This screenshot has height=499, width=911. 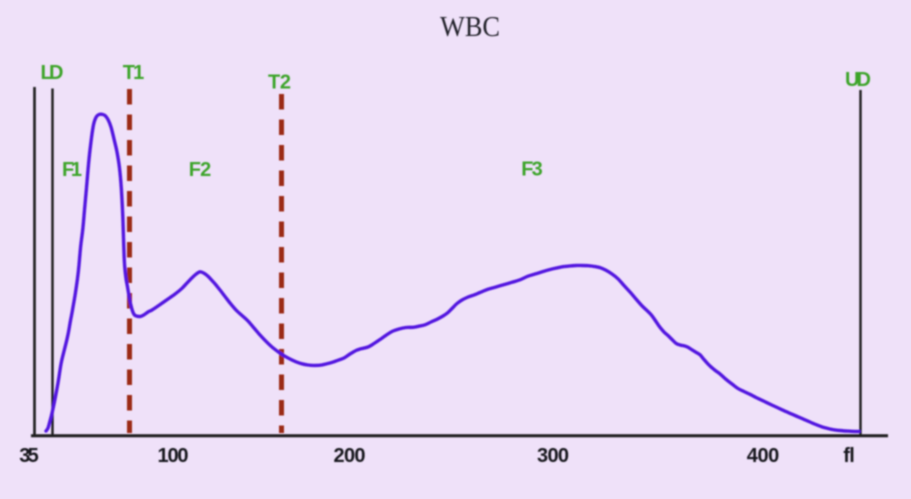 What do you see at coordinates (858, 80) in the screenshot?
I see `svg-text: UD` at bounding box center [858, 80].